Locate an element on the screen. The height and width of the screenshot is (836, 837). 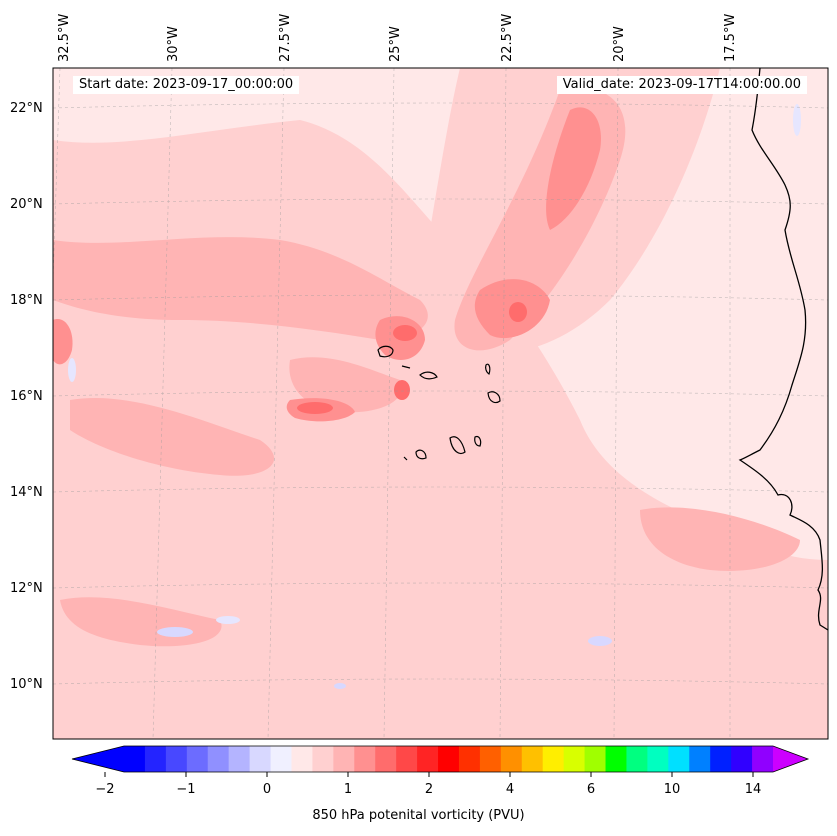
valid-date-label: Valid_date: 2023-09-17T14:00:00.00 is located at coordinates (681, 85).